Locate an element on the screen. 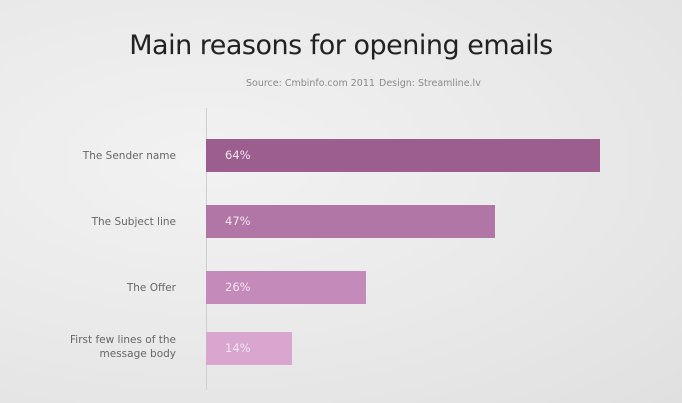 The image size is (682, 403). y-axis-line is located at coordinates (206, 249).